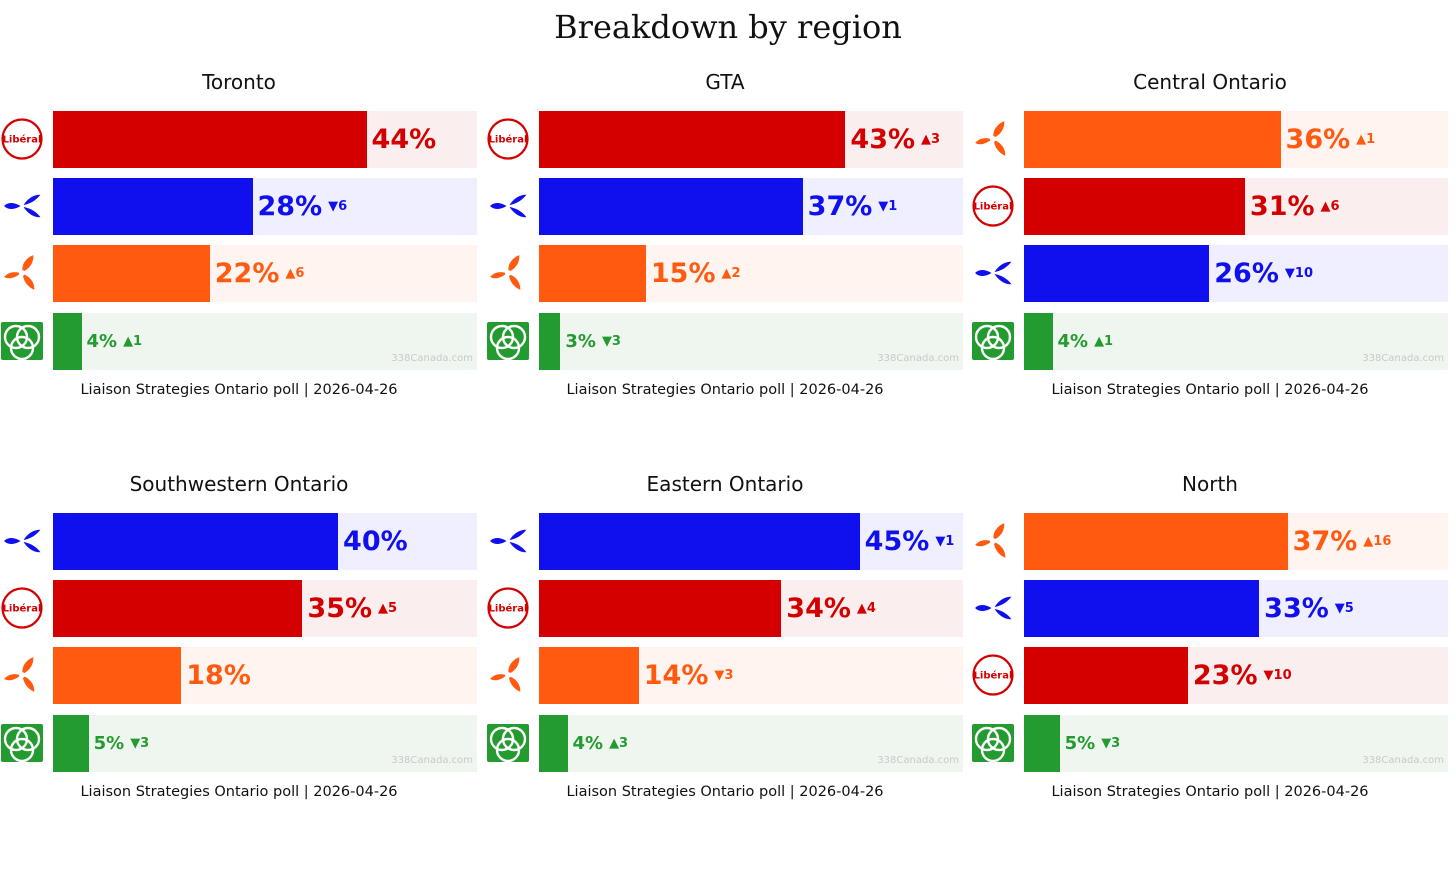  I want to click on value-label: 14% ▼3, so click(689, 675).